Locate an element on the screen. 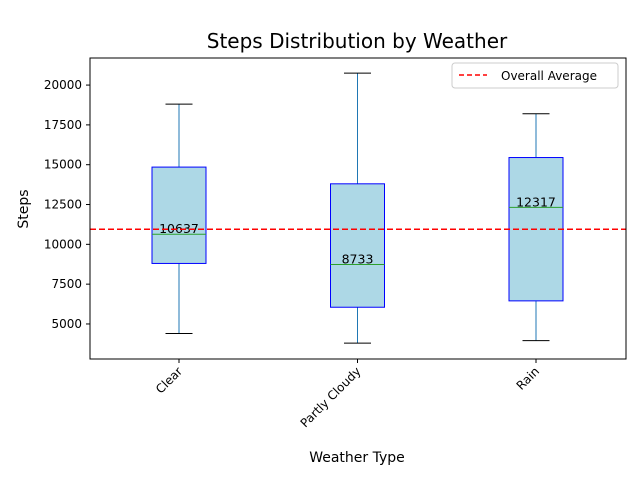  legend: Overall Average is located at coordinates (535, 75).